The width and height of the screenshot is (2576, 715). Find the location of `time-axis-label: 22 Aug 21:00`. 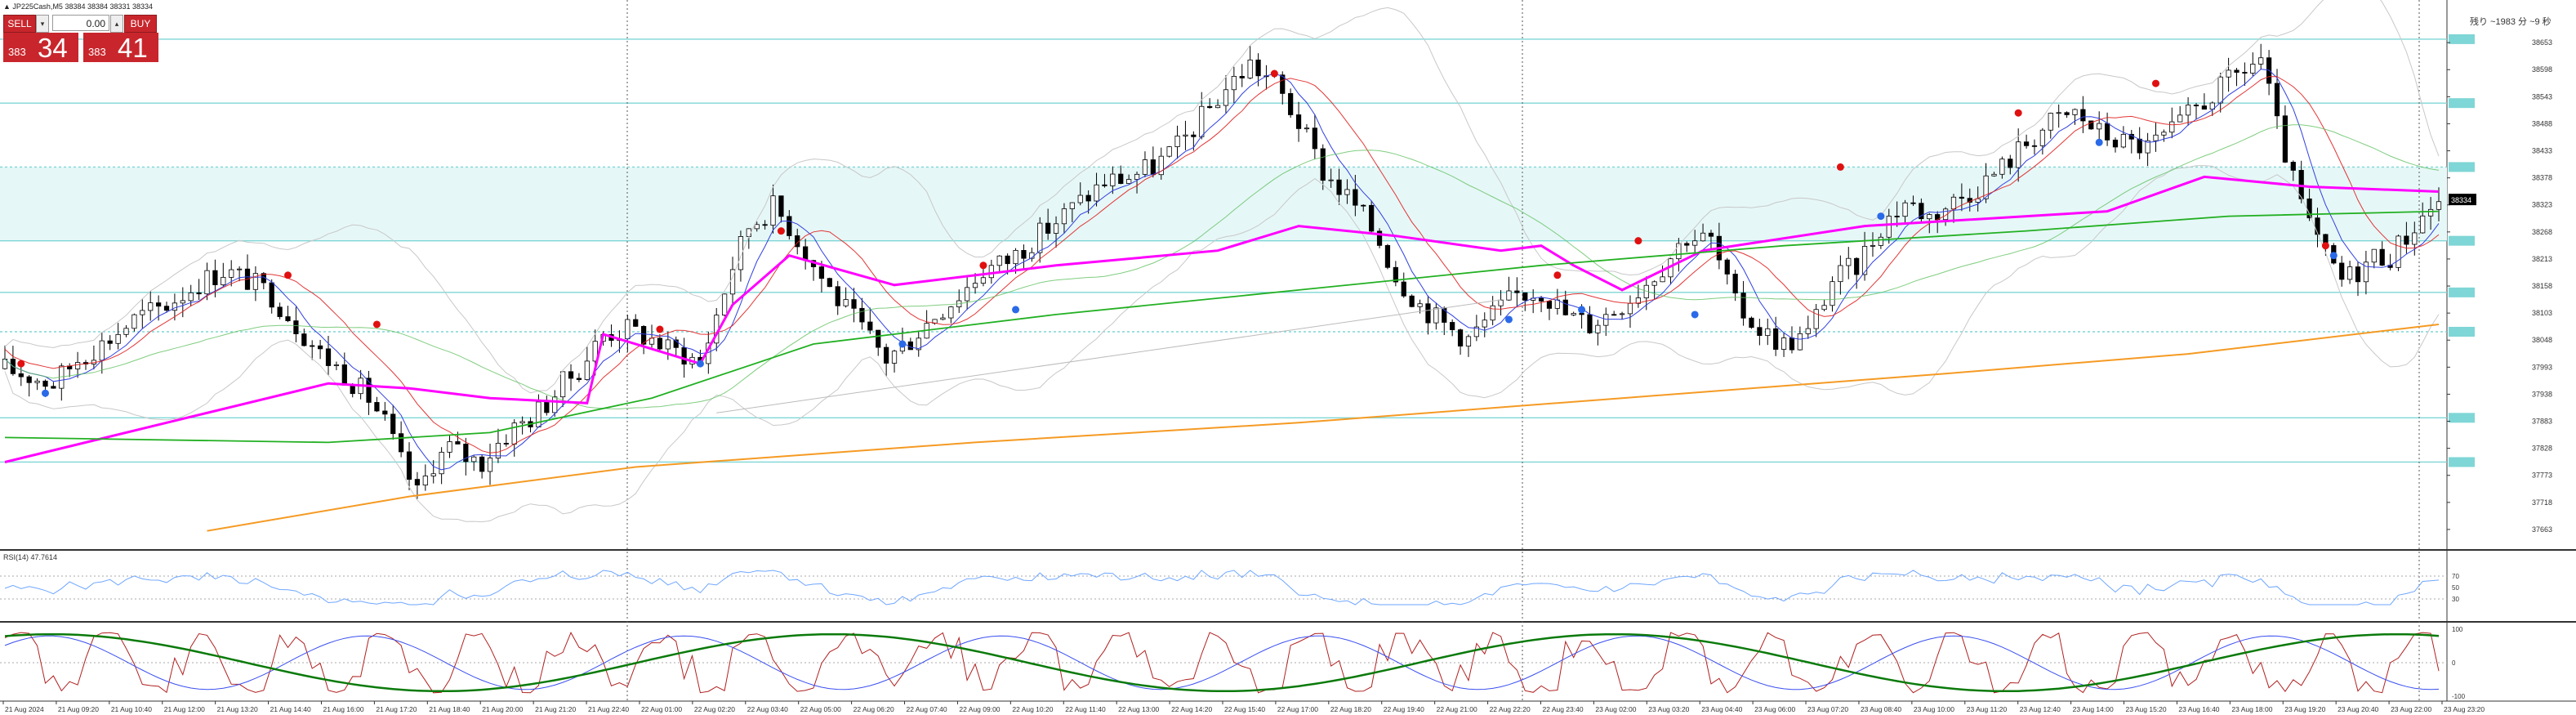

time-axis-label: 22 Aug 21:00 is located at coordinates (1457, 709).